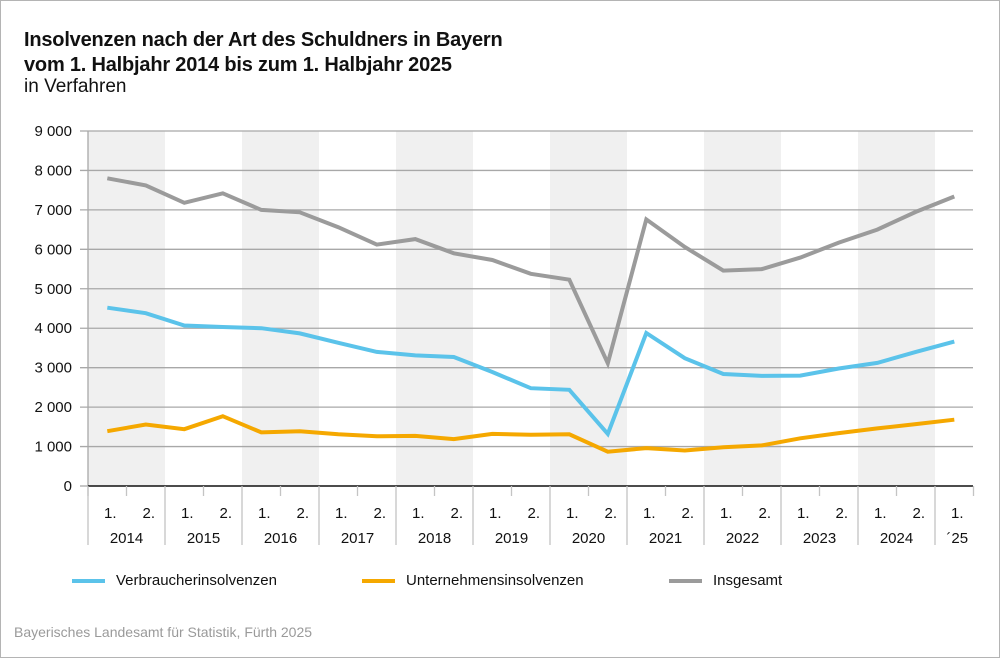 The image size is (1000, 658). I want to click on legend-swatch-unternehmen, so click(378, 580).